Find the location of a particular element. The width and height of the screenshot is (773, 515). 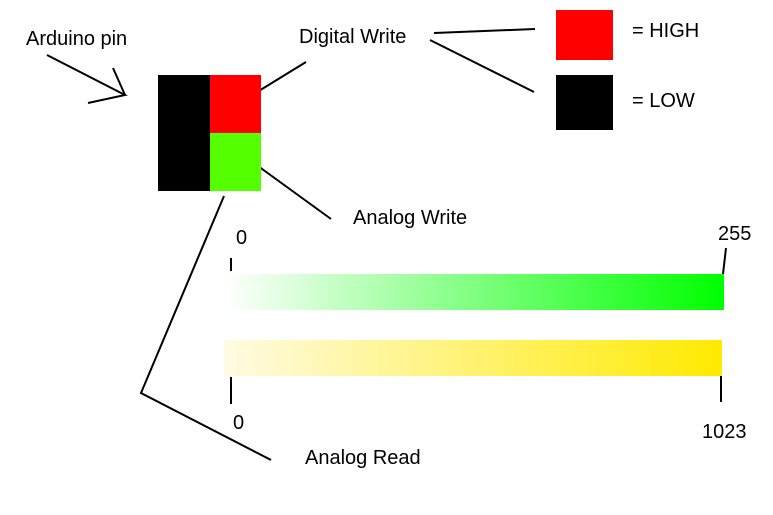

arduino-pin-label: Arduino pin is located at coordinates (77, 39).